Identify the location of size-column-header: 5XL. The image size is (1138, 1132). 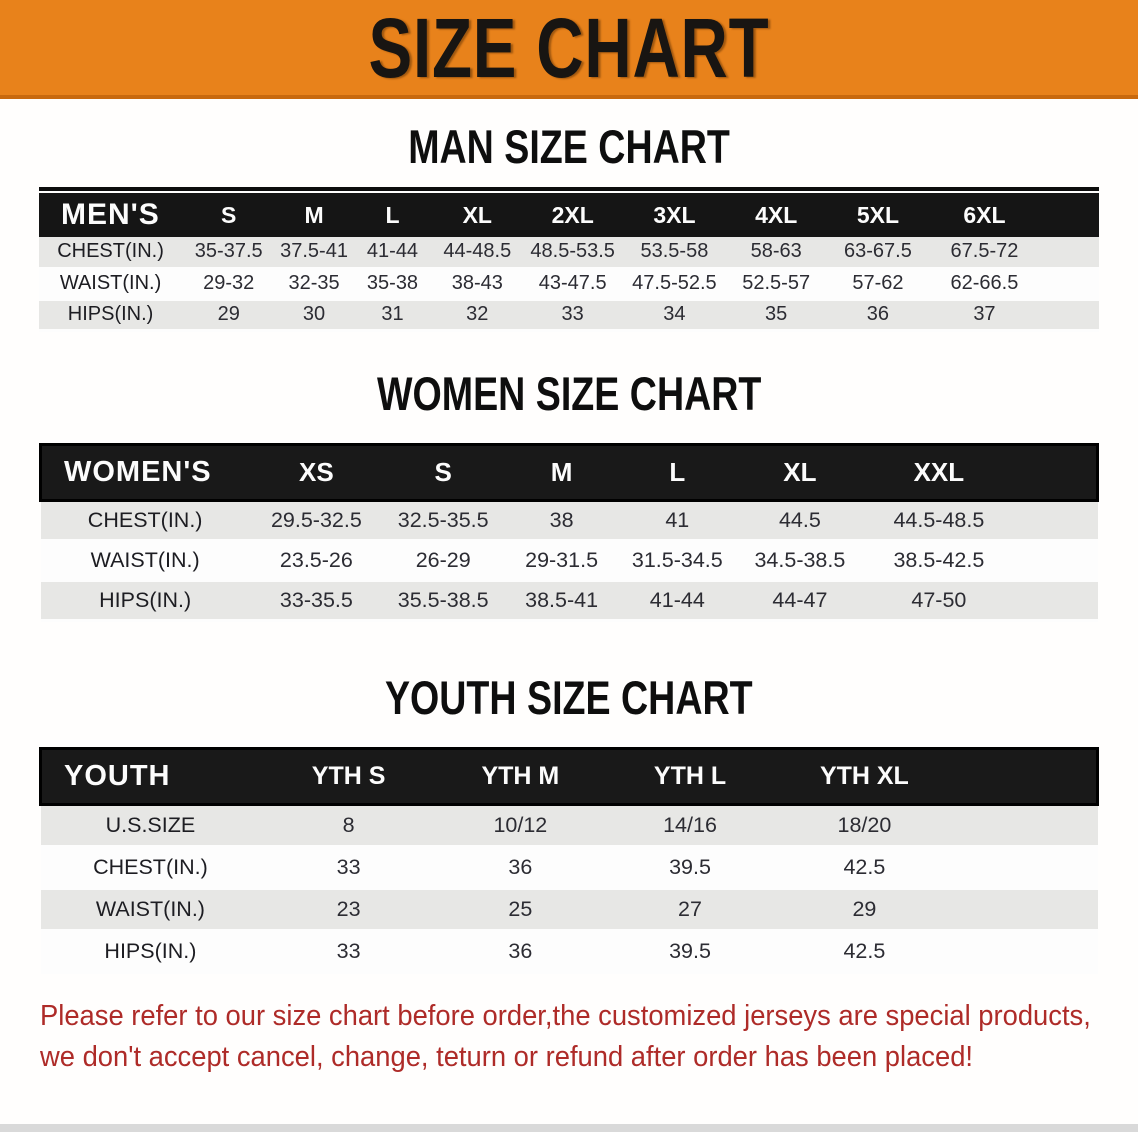
(878, 215).